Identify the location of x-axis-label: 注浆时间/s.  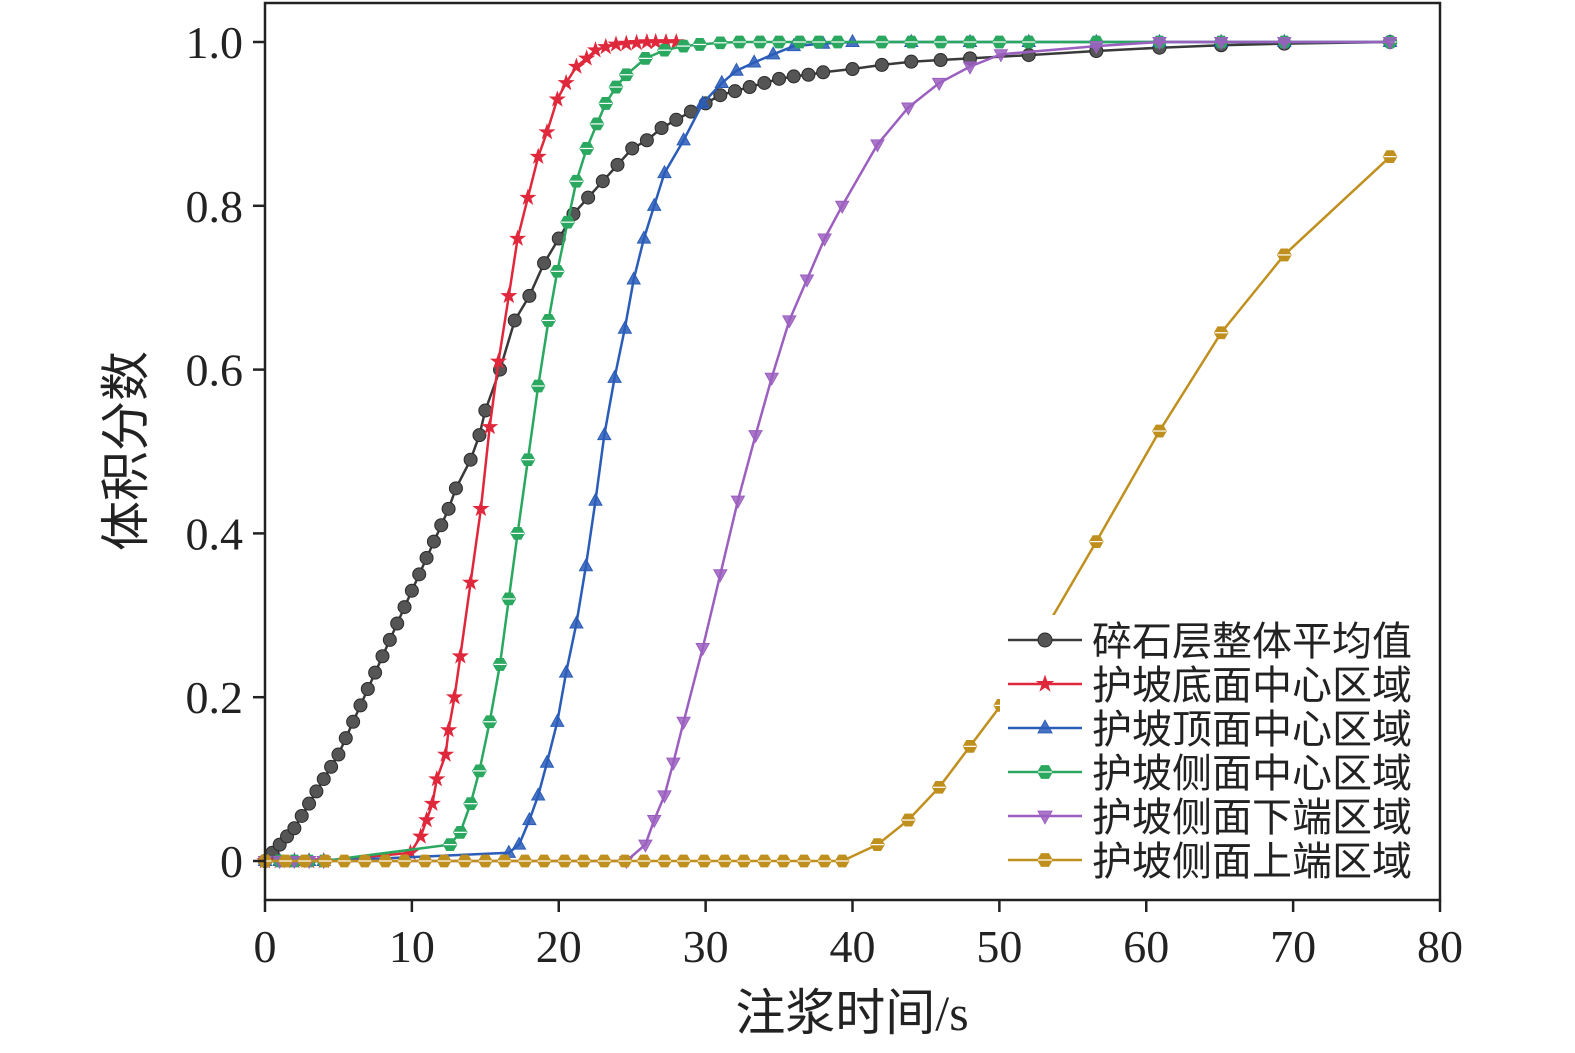
(851, 1013).